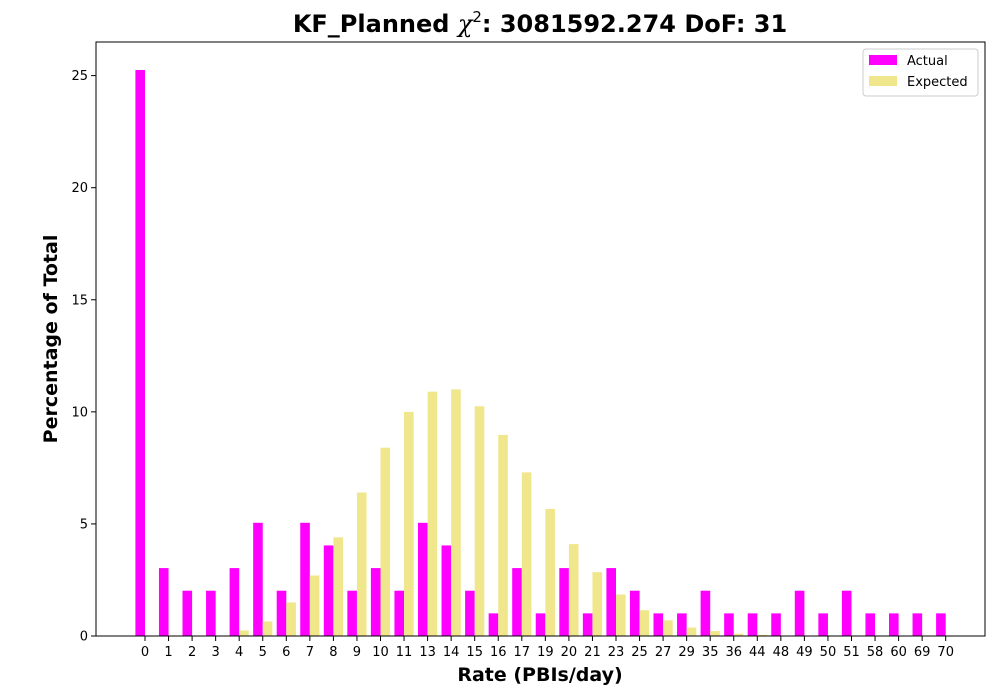 The width and height of the screenshot is (1000, 700). What do you see at coordinates (539, 675) in the screenshot?
I see `x-axis-label: Rate (PBIs/day)` at bounding box center [539, 675].